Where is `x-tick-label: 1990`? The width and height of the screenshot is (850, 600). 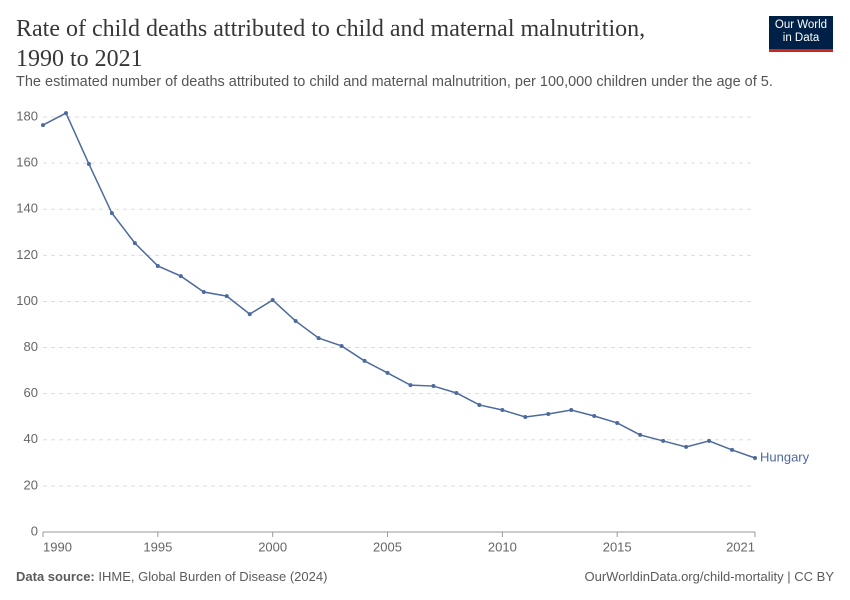 x-tick-label: 1990 is located at coordinates (57, 546).